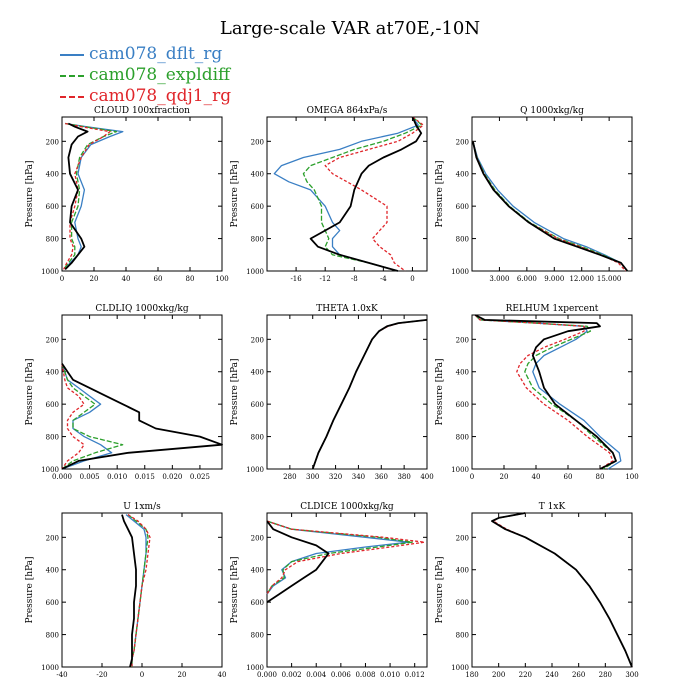  Describe the element at coordinates (347, 309) in the screenshot. I see `panel-title: THETA 1.0xK` at that location.